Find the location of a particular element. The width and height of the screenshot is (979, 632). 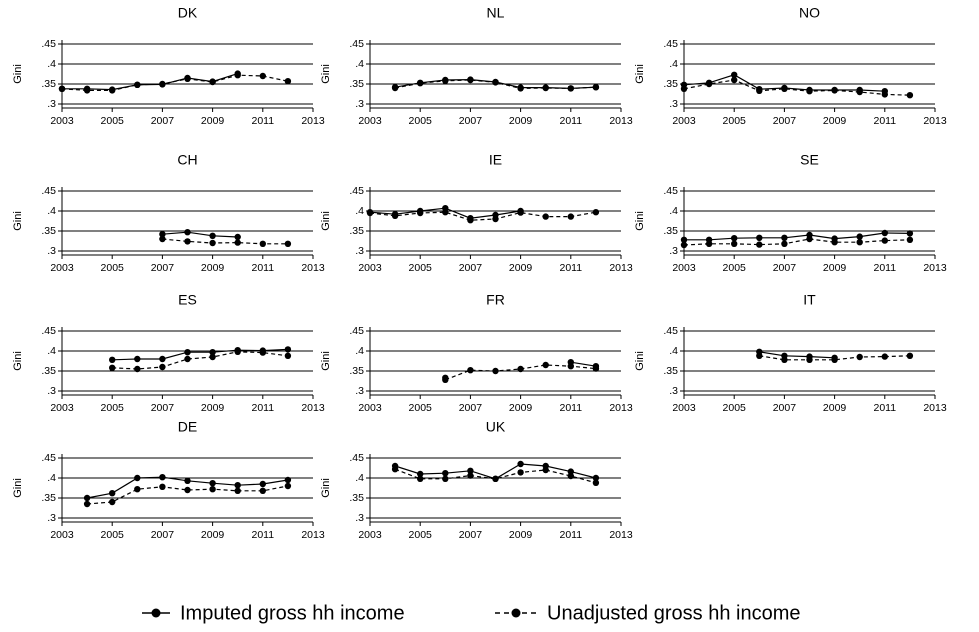

panel-title: DK is located at coordinates (188, 13).